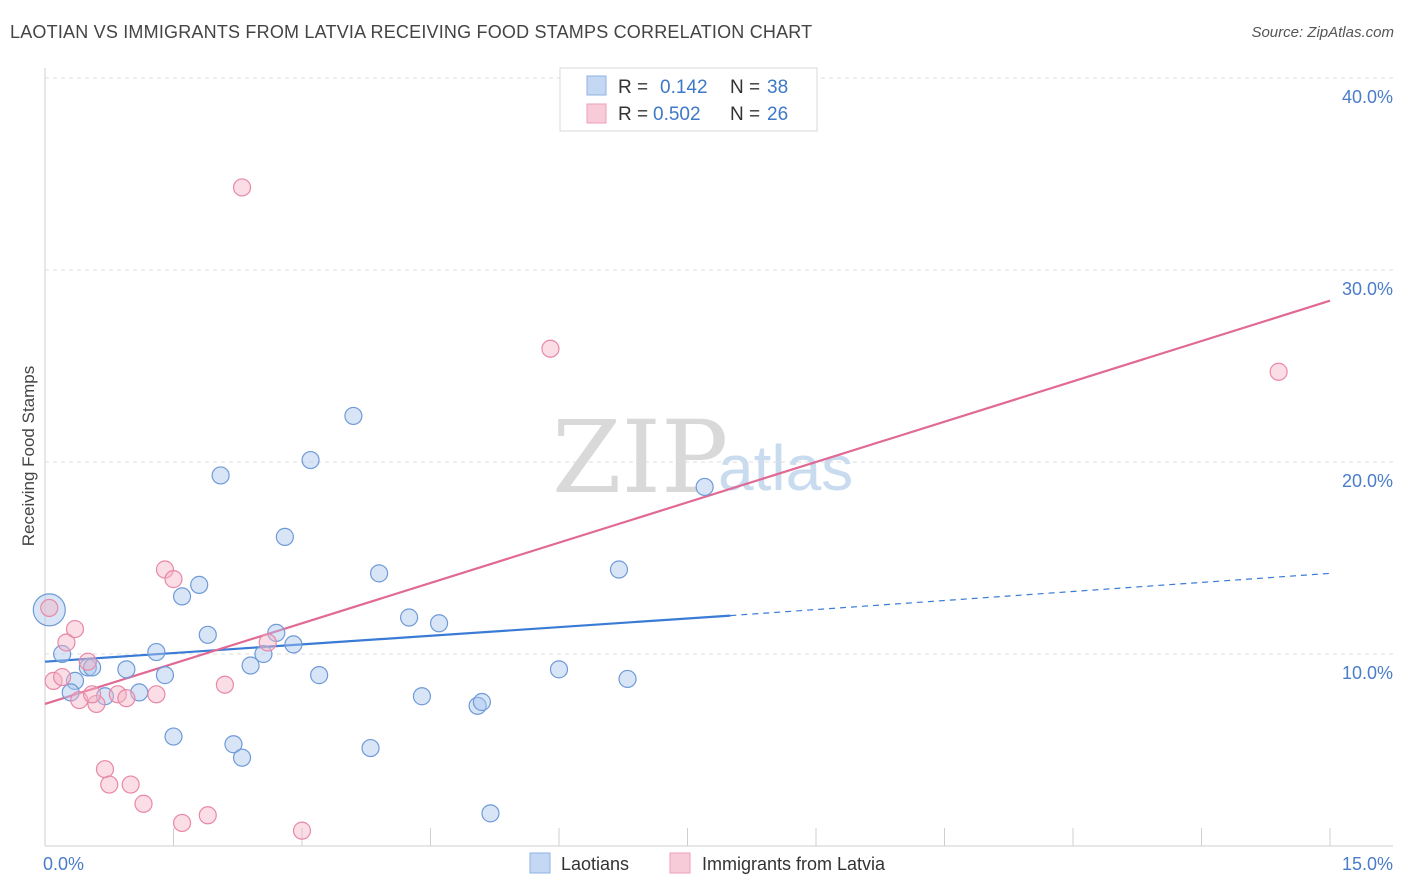 The width and height of the screenshot is (1406, 892). I want to click on legend-r-value-2: 0.502, so click(677, 114).